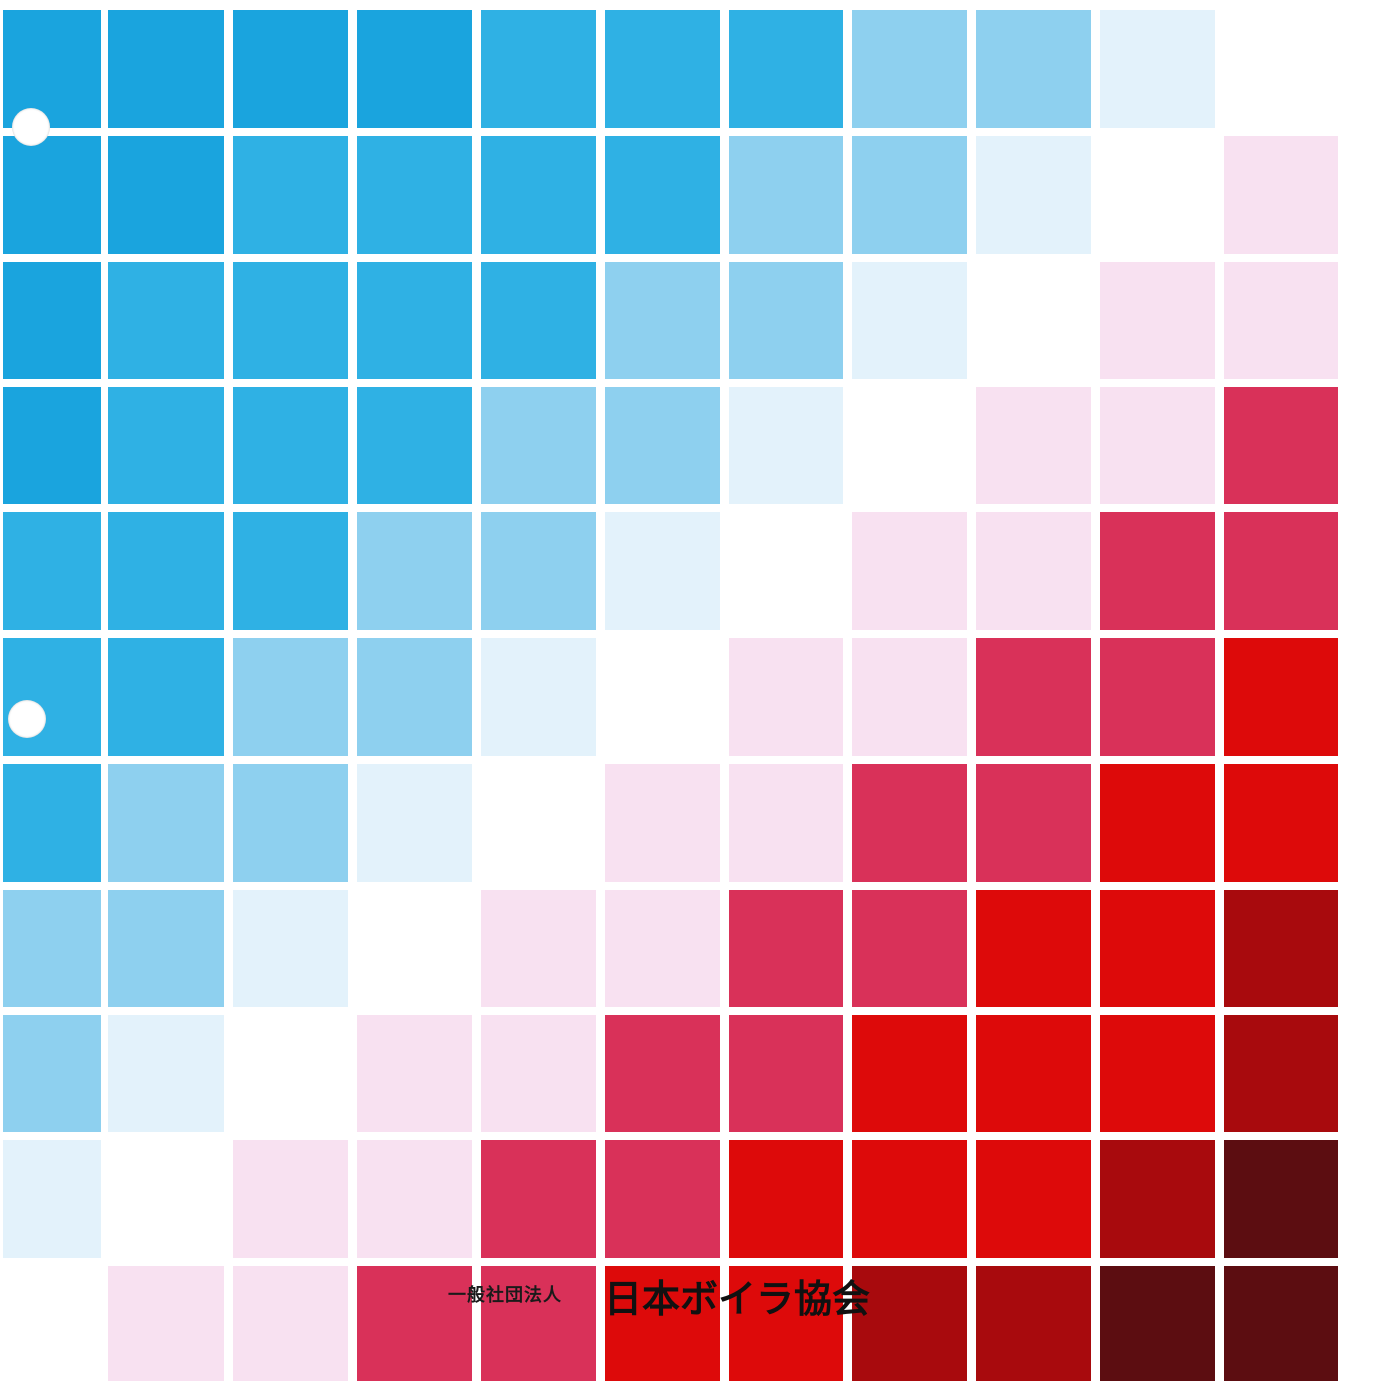 The width and height of the screenshot is (1376, 1381). I want to click on organization-type: 一般社団法人, so click(505, 1295).